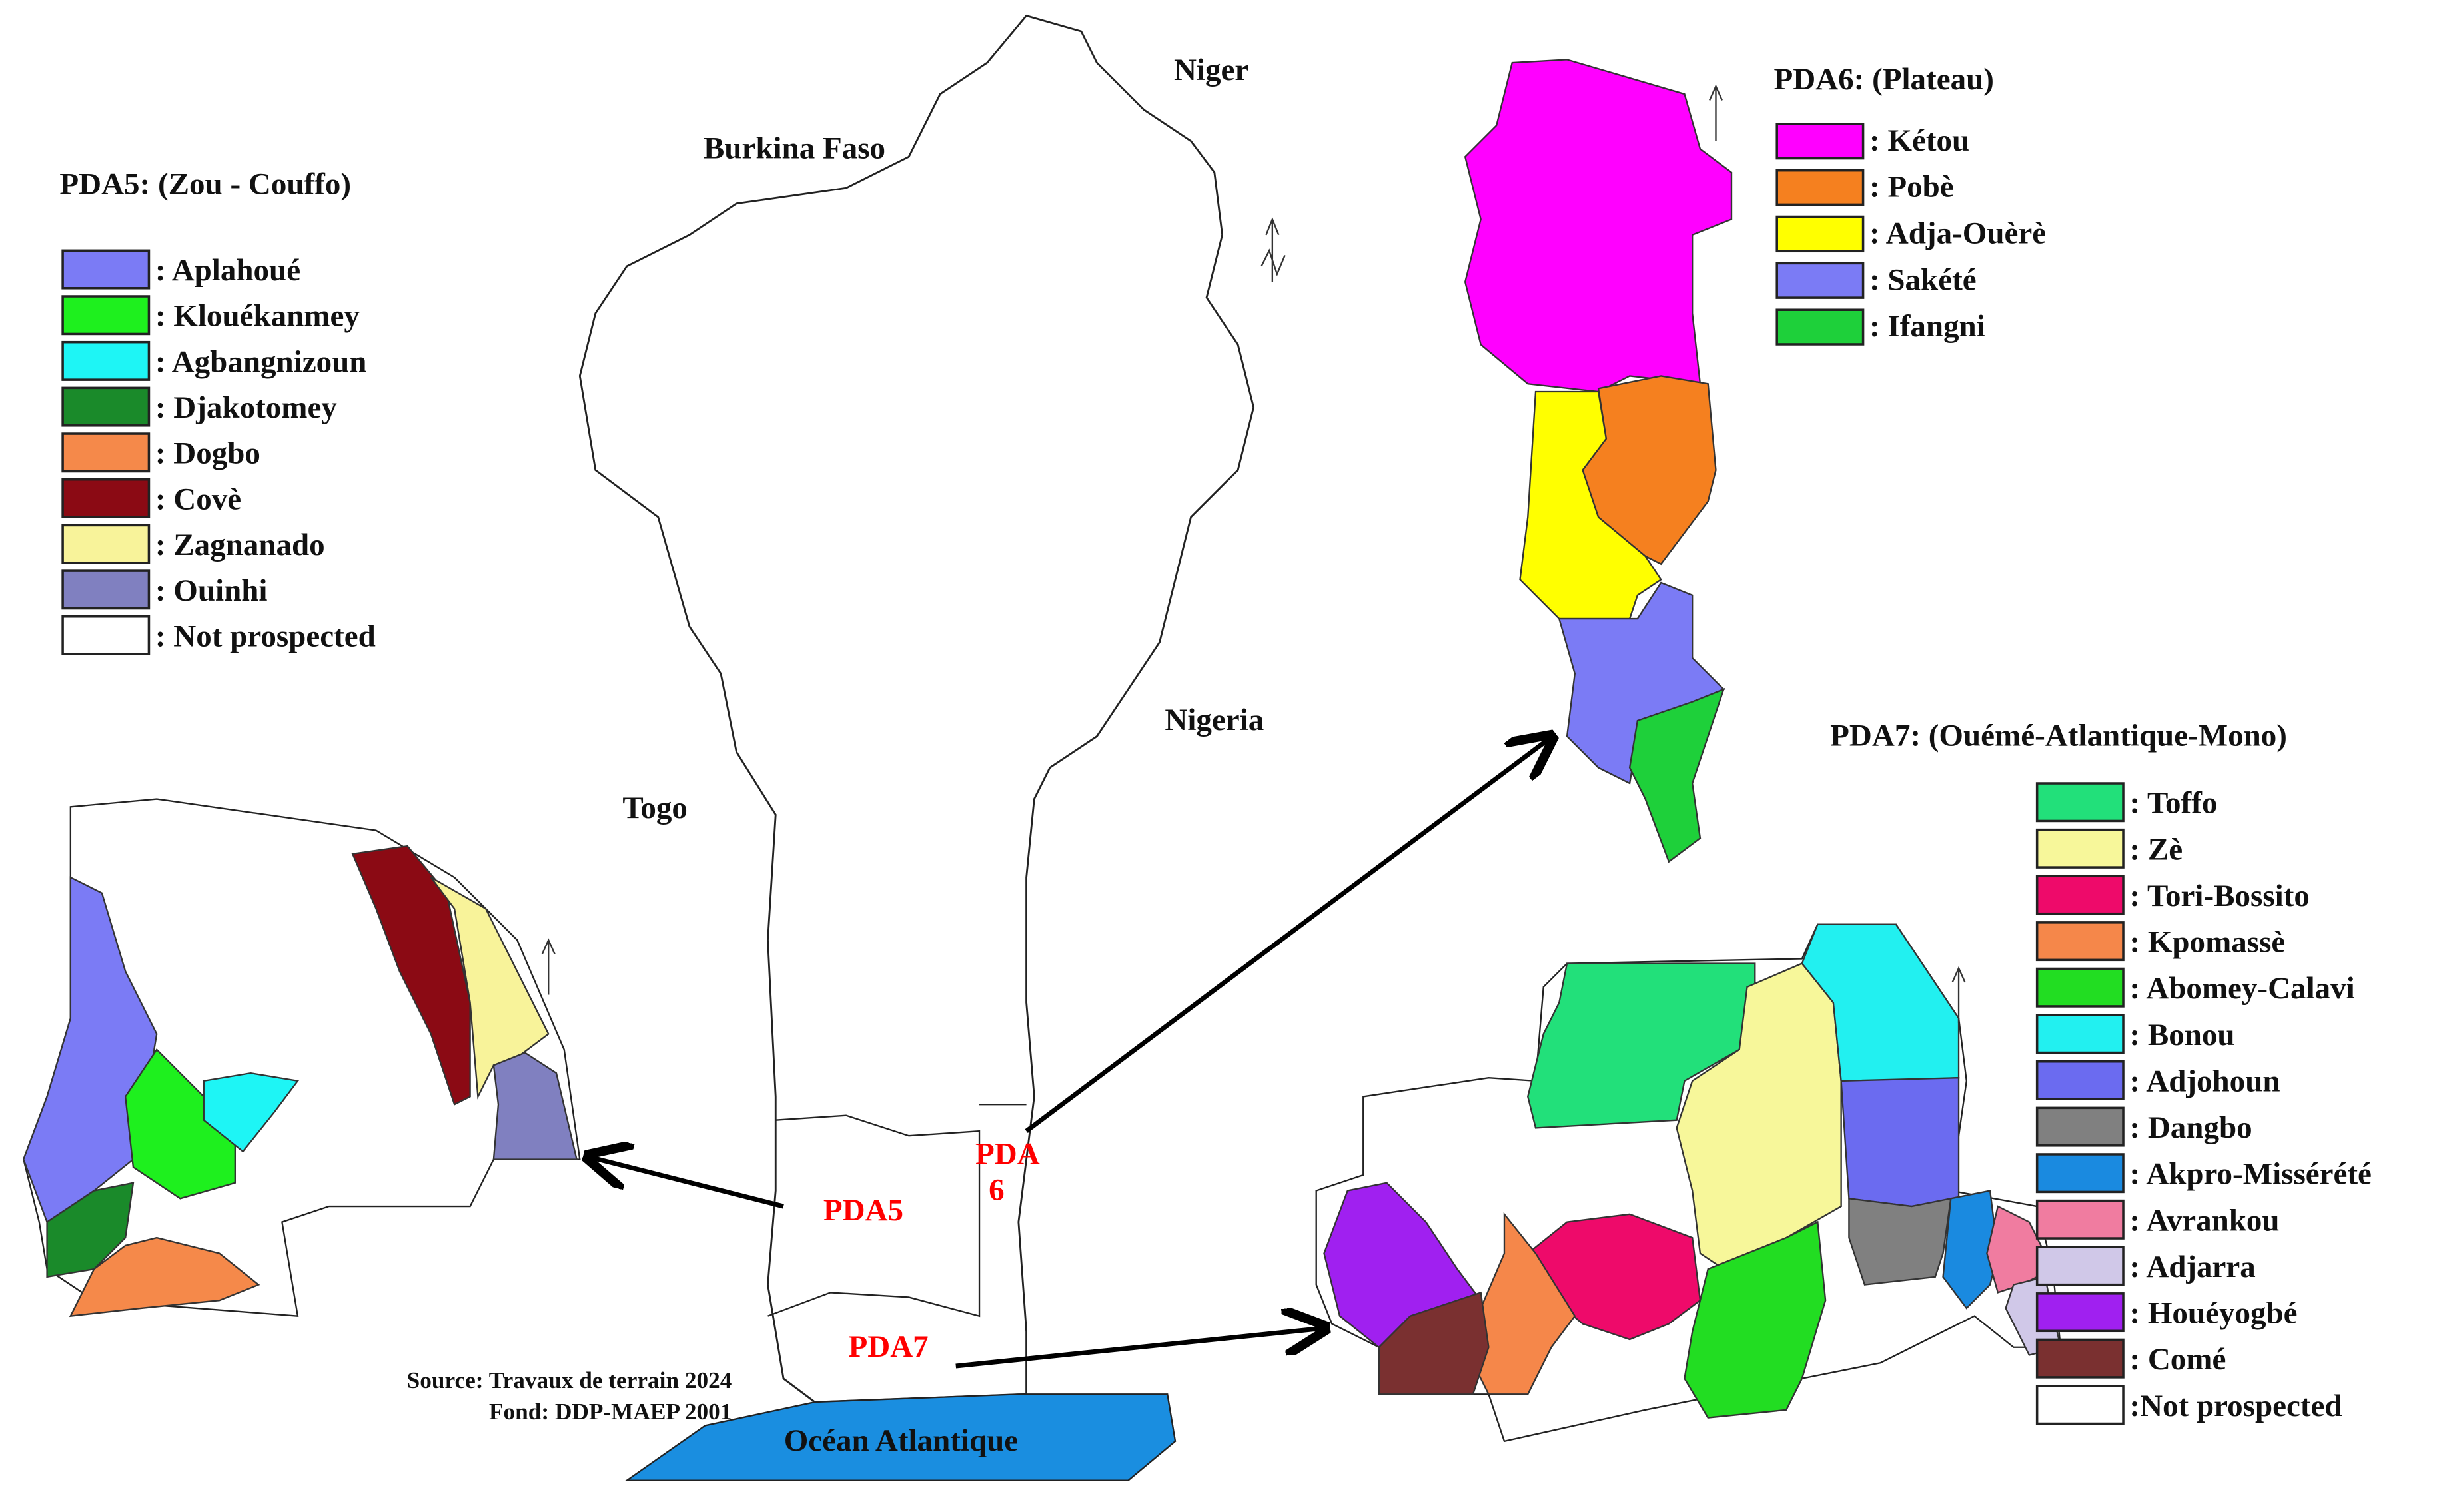  I want to click on legend-label: : Kétou, so click(1919, 140).